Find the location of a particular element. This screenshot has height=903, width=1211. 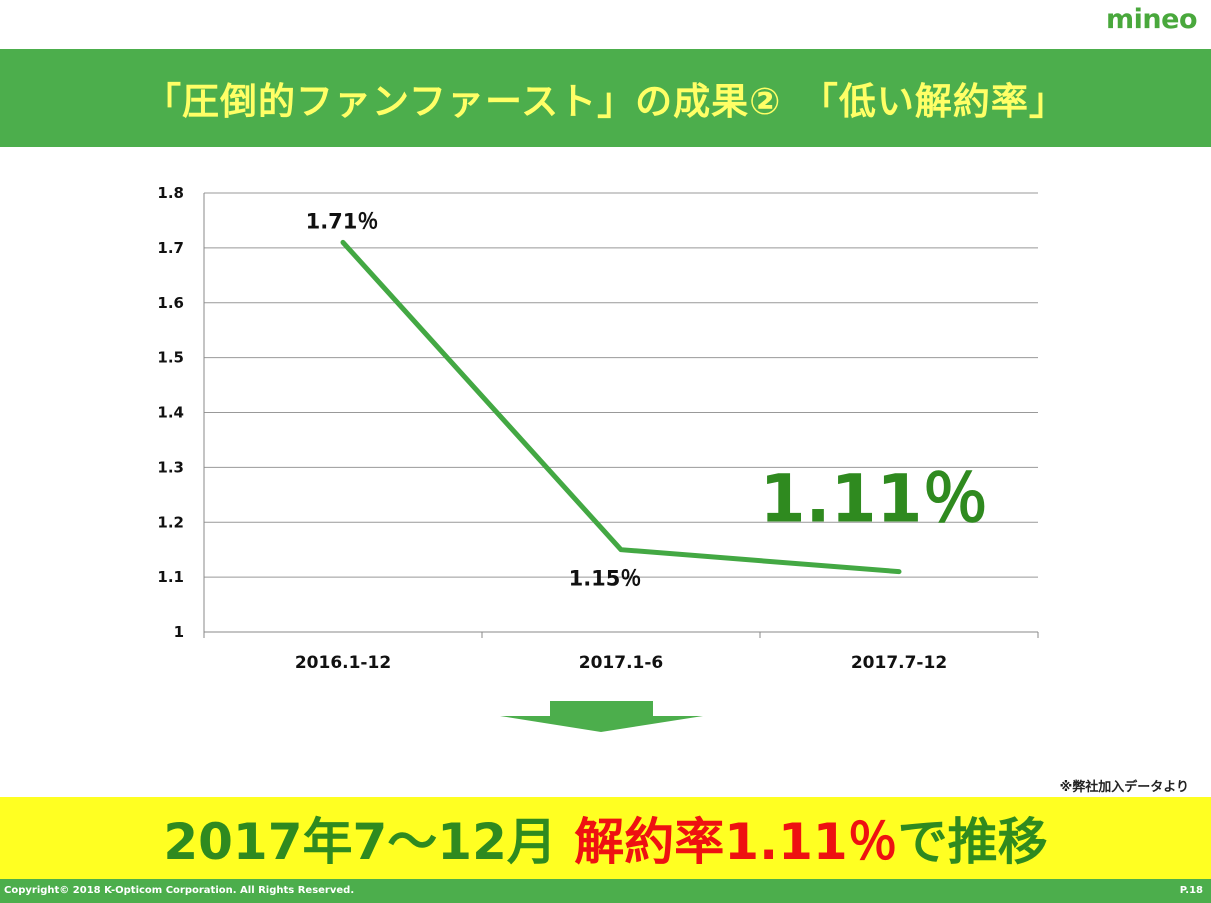

source-note: ※弊社加入データより is located at coordinates (1124, 787).